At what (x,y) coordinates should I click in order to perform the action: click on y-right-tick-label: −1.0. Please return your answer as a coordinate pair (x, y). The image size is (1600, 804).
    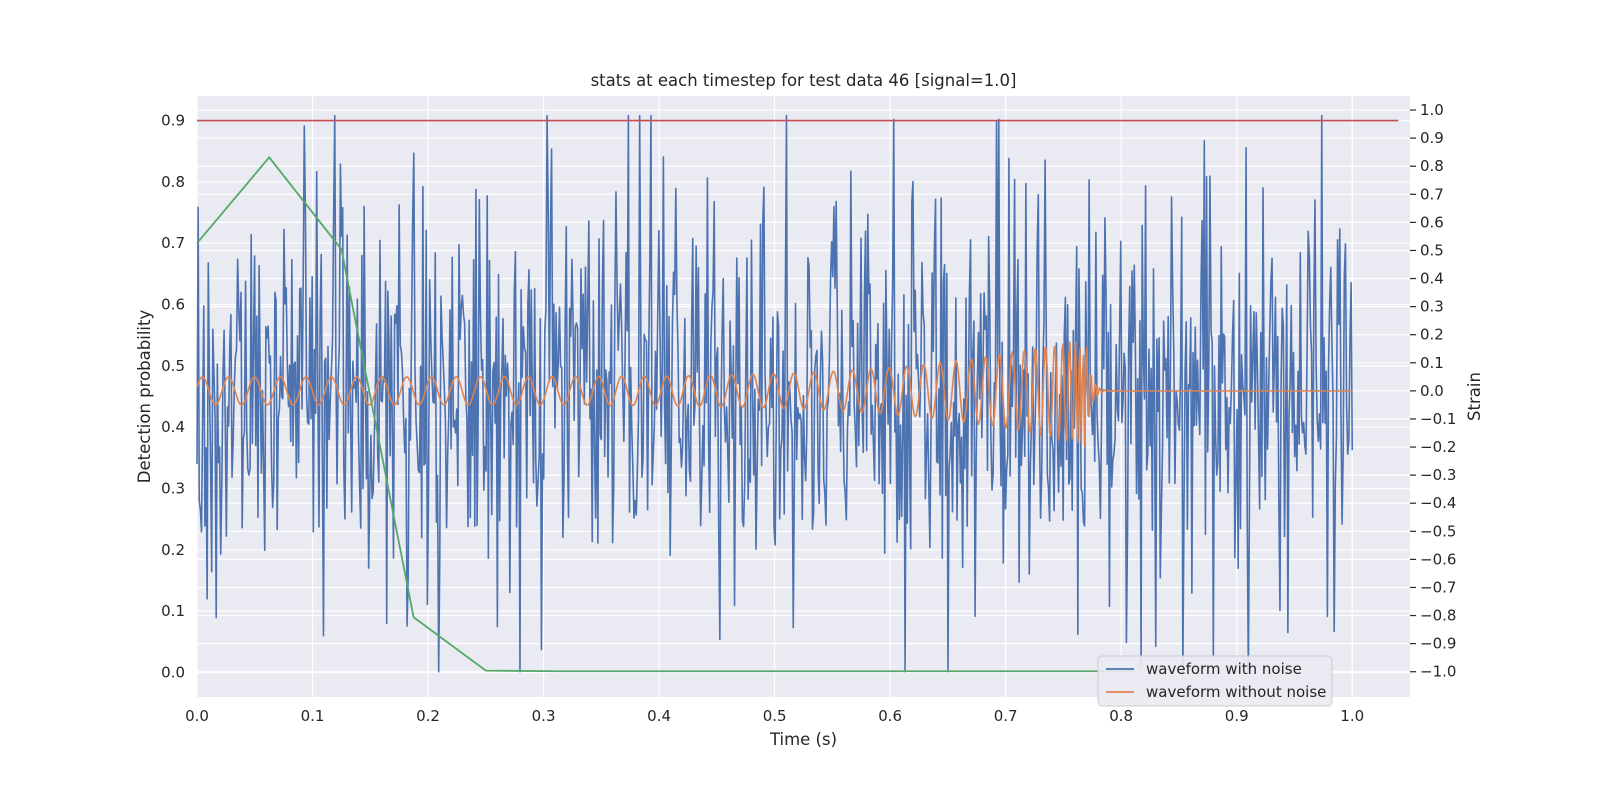
    Looking at the image, I should click on (1438, 672).